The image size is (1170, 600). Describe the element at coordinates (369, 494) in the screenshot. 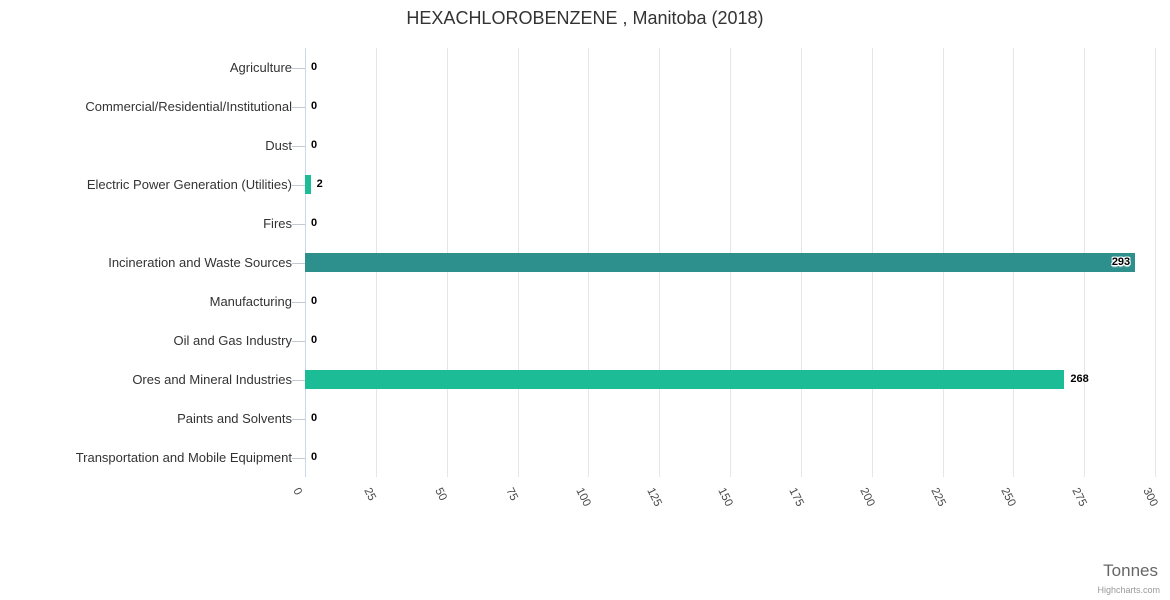

I see `x-axis-tick-label: 25` at that location.